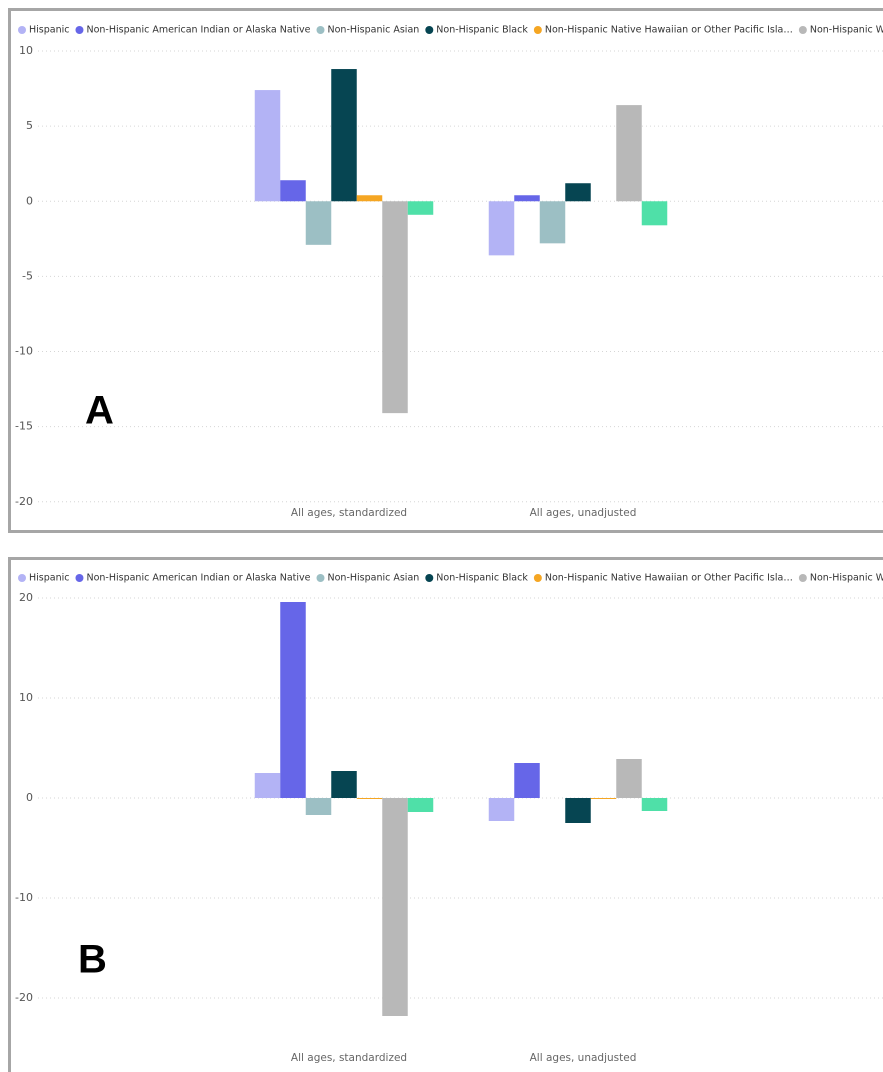 The width and height of the screenshot is (883, 1072). Describe the element at coordinates (92, 960) in the screenshot. I see `panel-label: B` at that location.